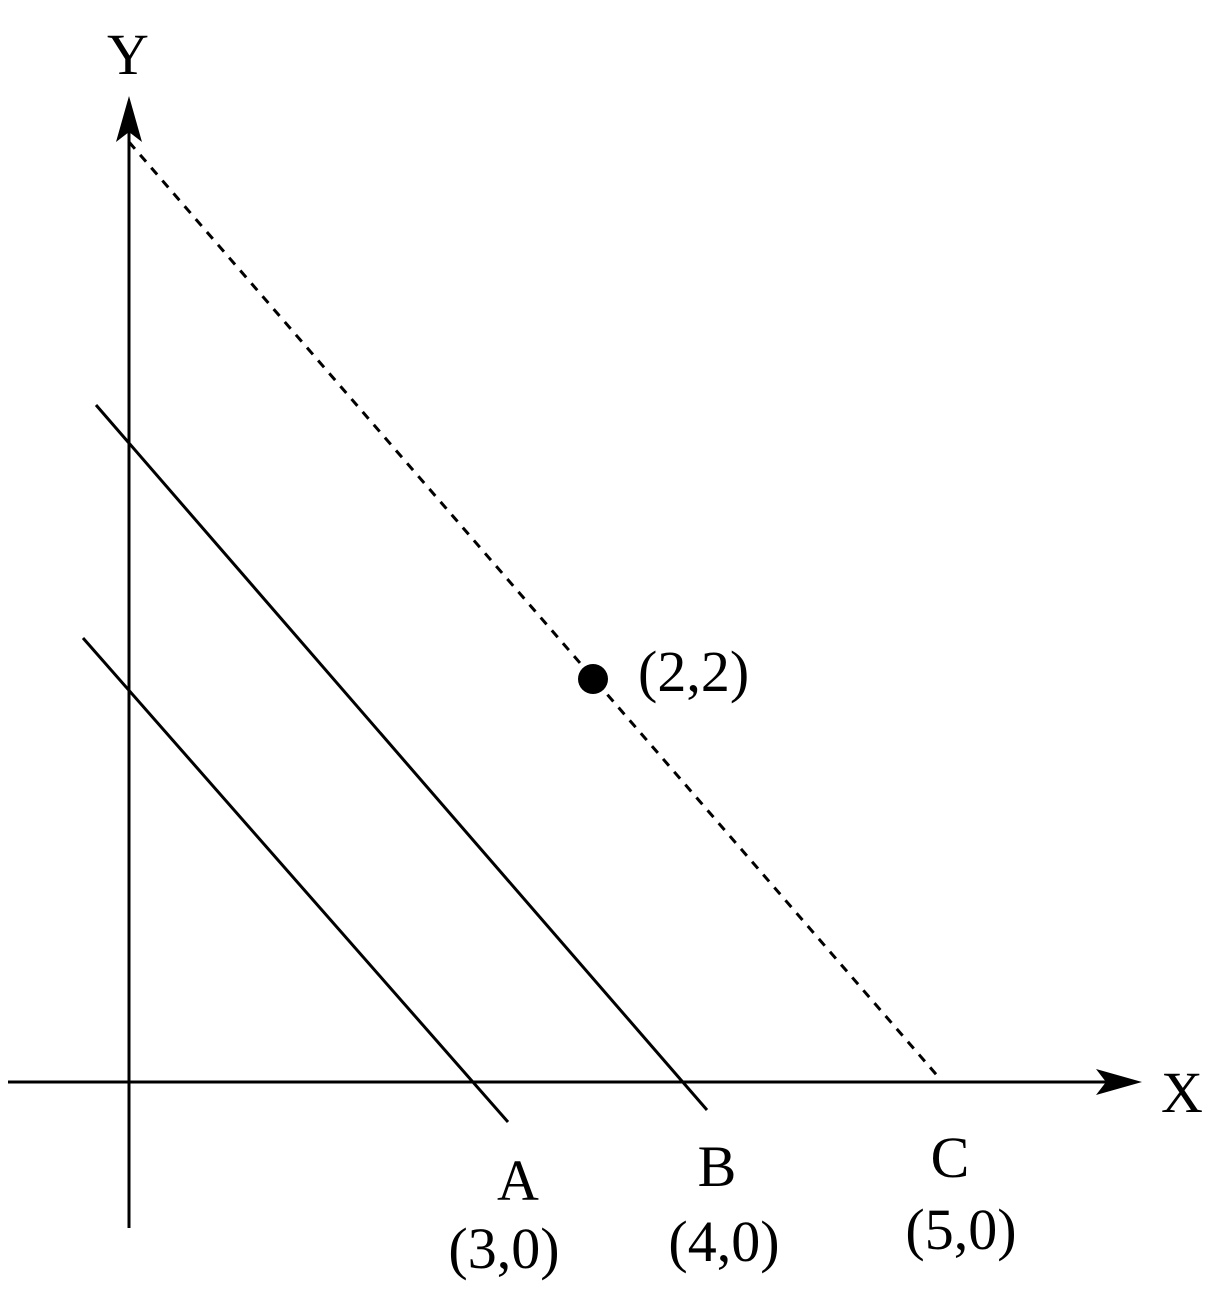  What do you see at coordinates (128, 54) in the screenshot?
I see `y-axis-label: Y` at bounding box center [128, 54].